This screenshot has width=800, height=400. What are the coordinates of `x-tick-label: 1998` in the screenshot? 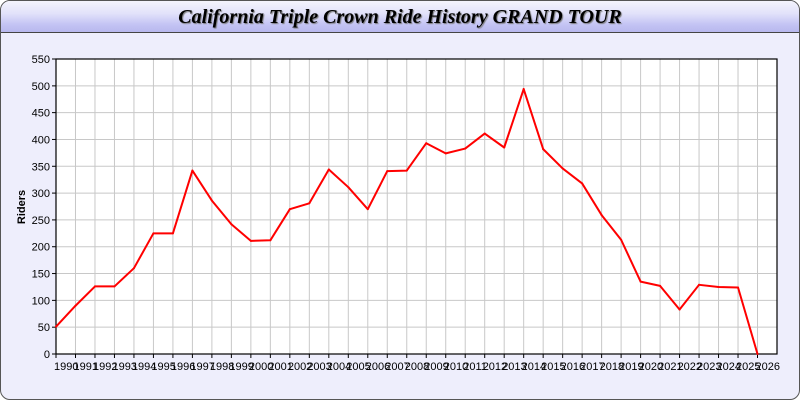 It's located at (222, 367).